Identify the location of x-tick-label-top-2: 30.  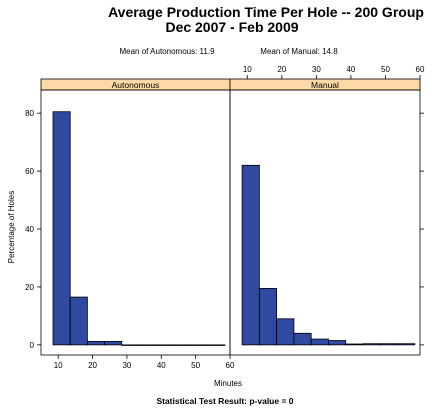
(316, 69).